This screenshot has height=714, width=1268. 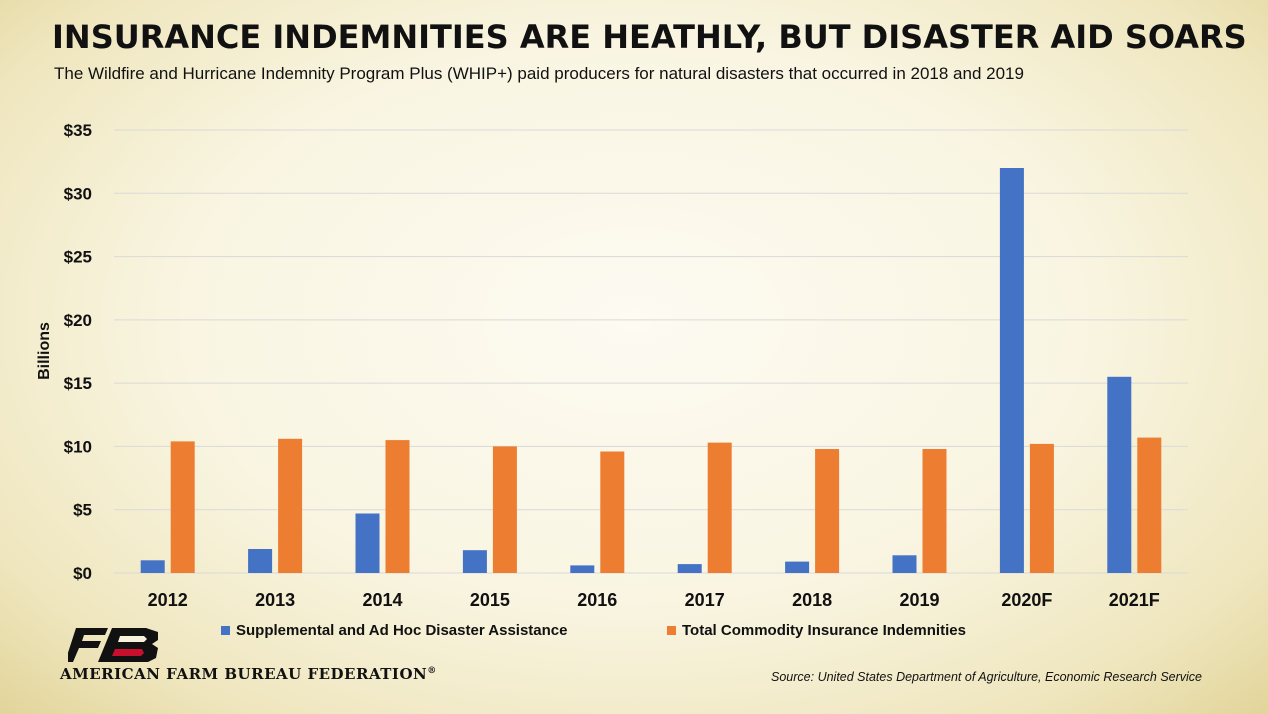 What do you see at coordinates (78, 193) in the screenshot?
I see `y-tick-label: $30` at bounding box center [78, 193].